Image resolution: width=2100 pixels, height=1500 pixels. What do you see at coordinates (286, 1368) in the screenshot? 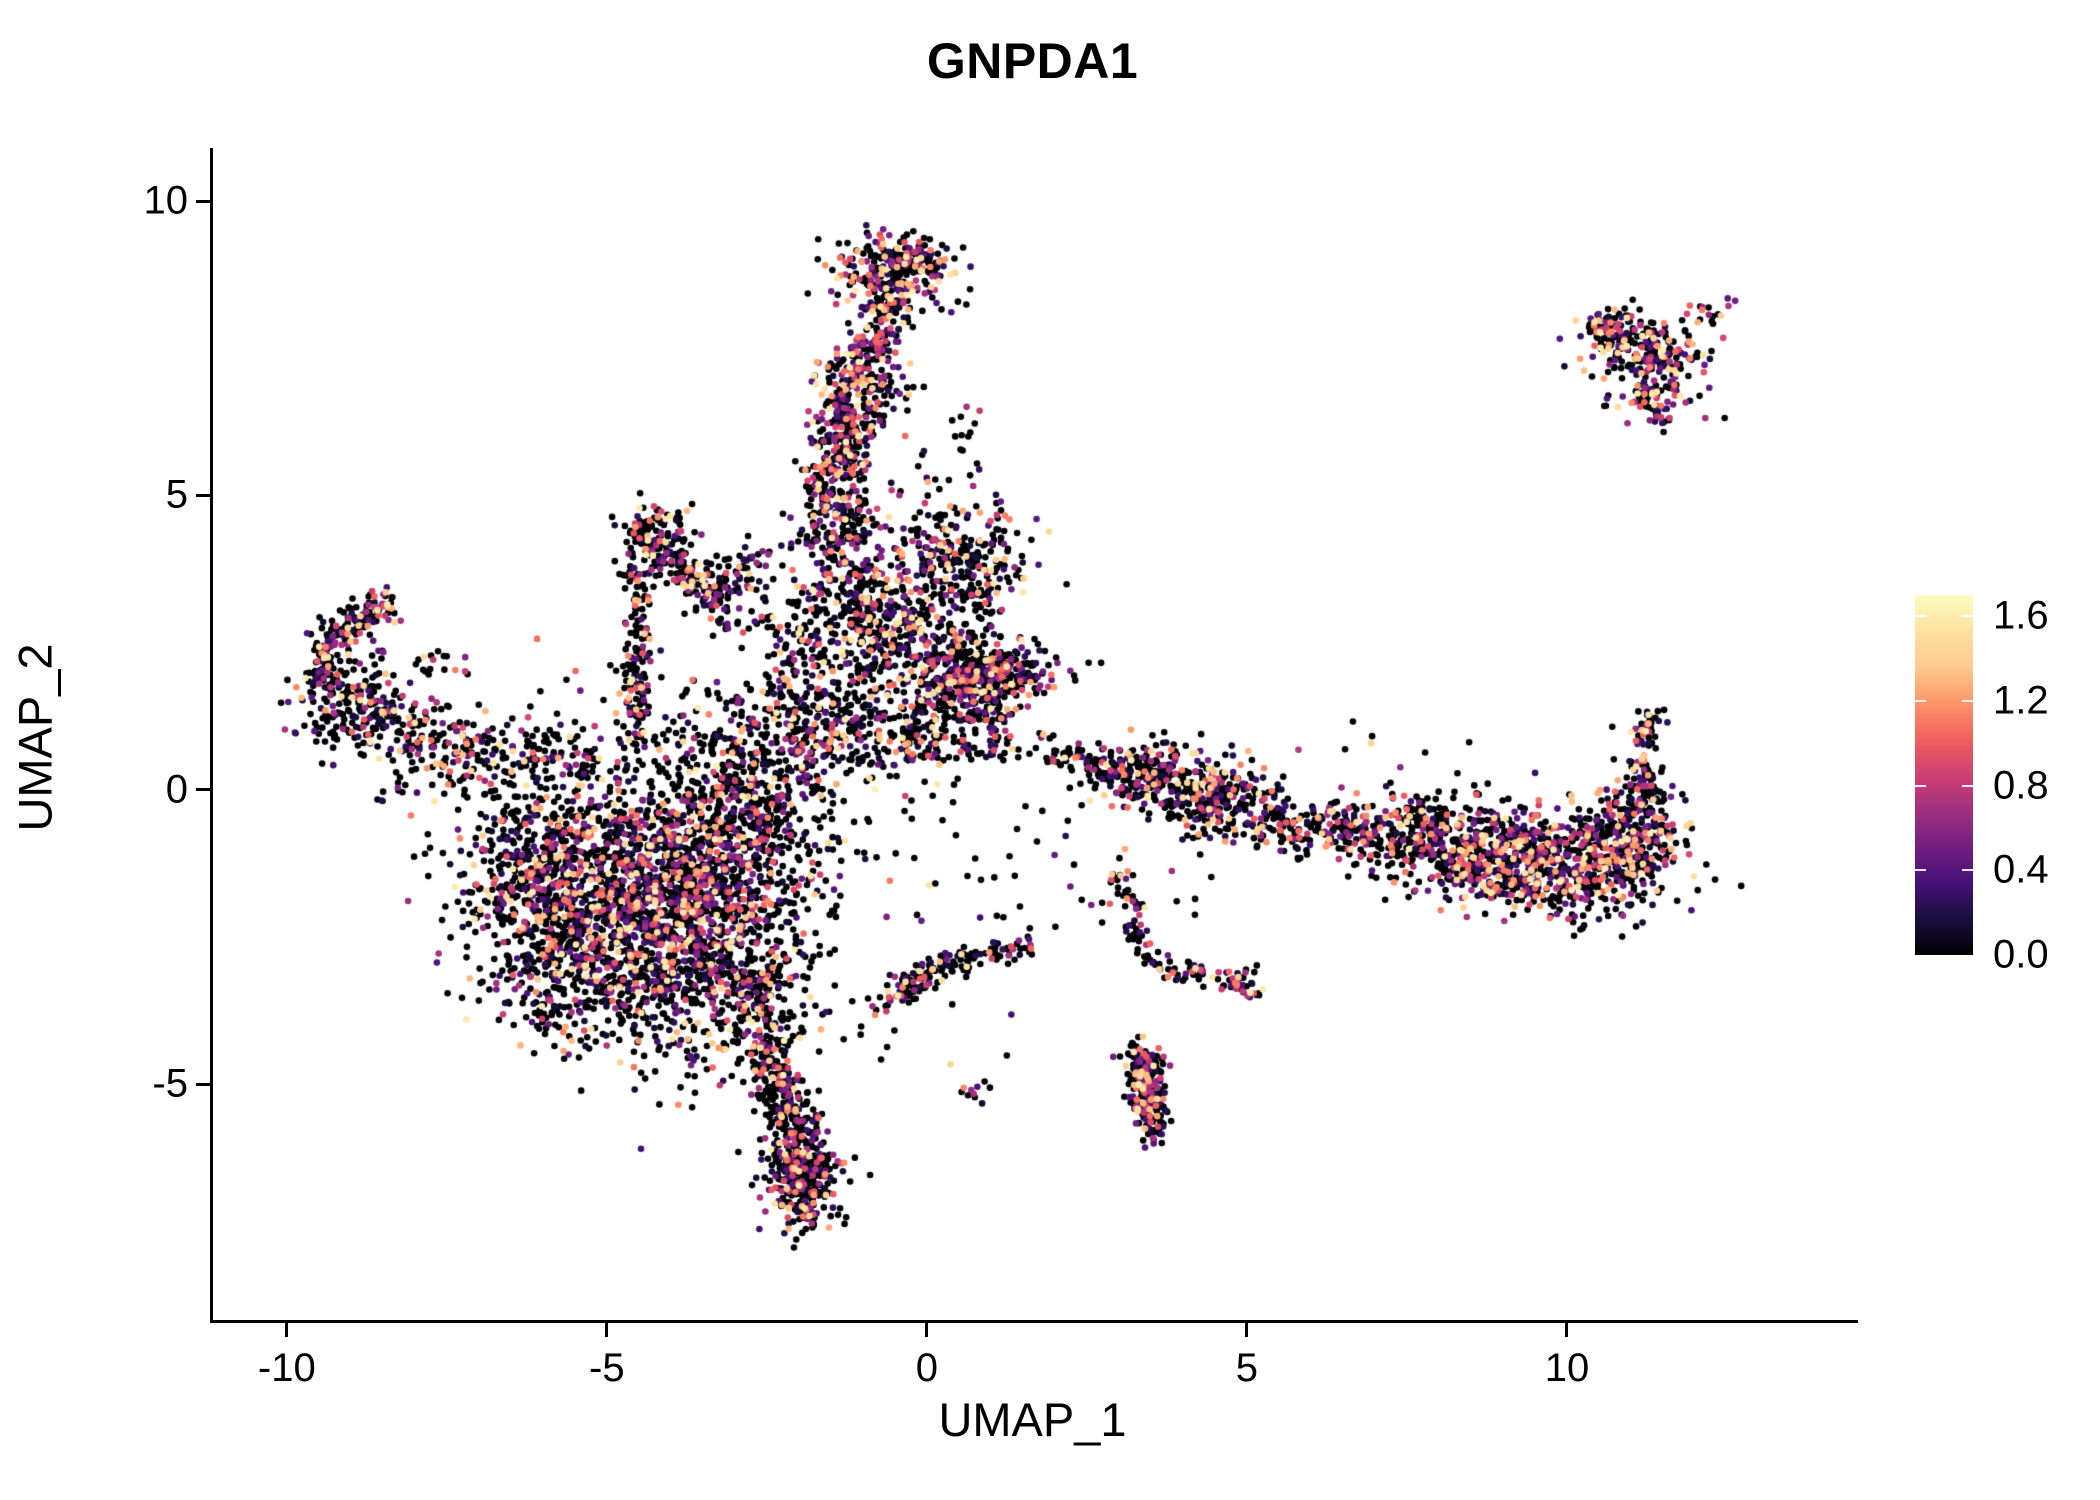
I see `x-tick-label: -10` at bounding box center [286, 1368].